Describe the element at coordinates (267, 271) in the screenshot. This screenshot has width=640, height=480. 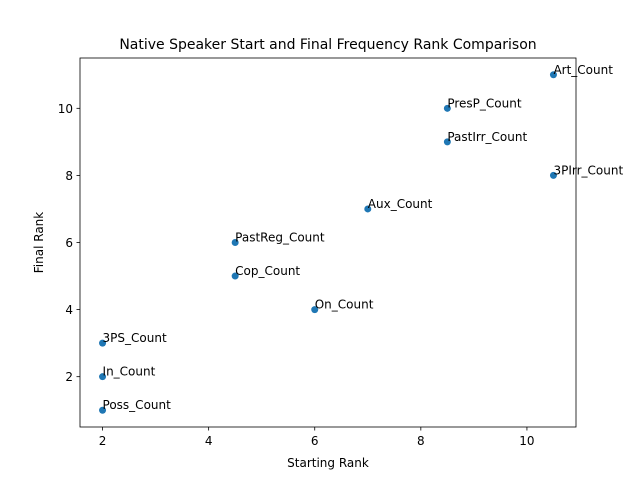
I see `point-label: Cop_Count` at that location.